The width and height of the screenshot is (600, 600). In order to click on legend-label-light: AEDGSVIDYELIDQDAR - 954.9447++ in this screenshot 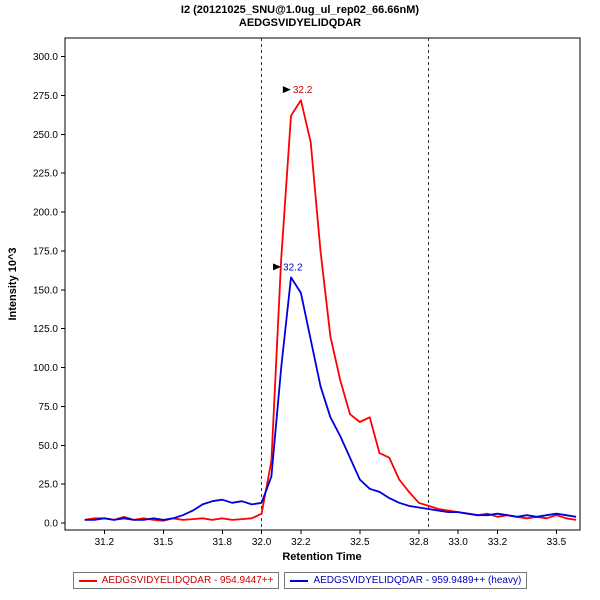, I will do `click(187, 580)`.